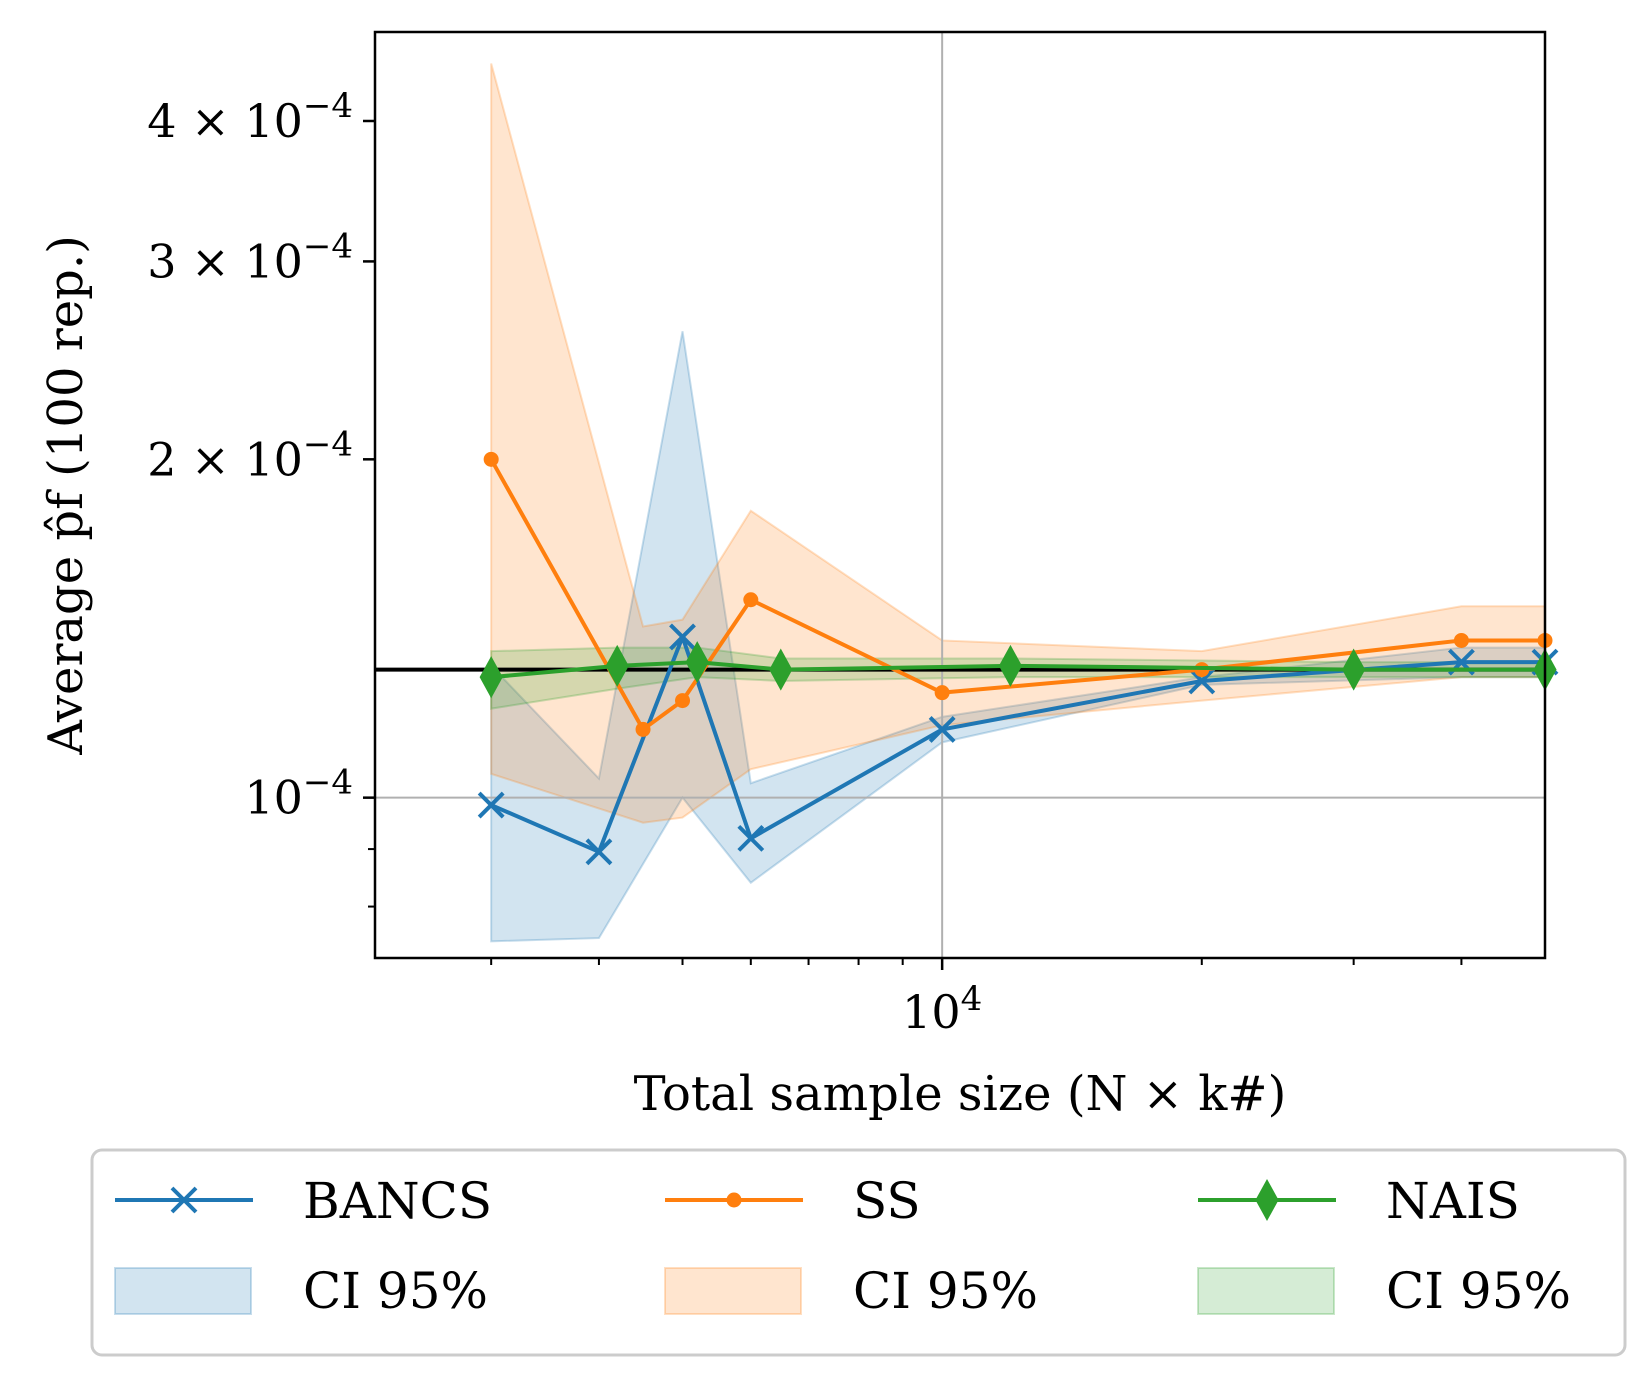 The image size is (1649, 1380). What do you see at coordinates (1453, 1201) in the screenshot?
I see `legend-label: NAIS` at bounding box center [1453, 1201].